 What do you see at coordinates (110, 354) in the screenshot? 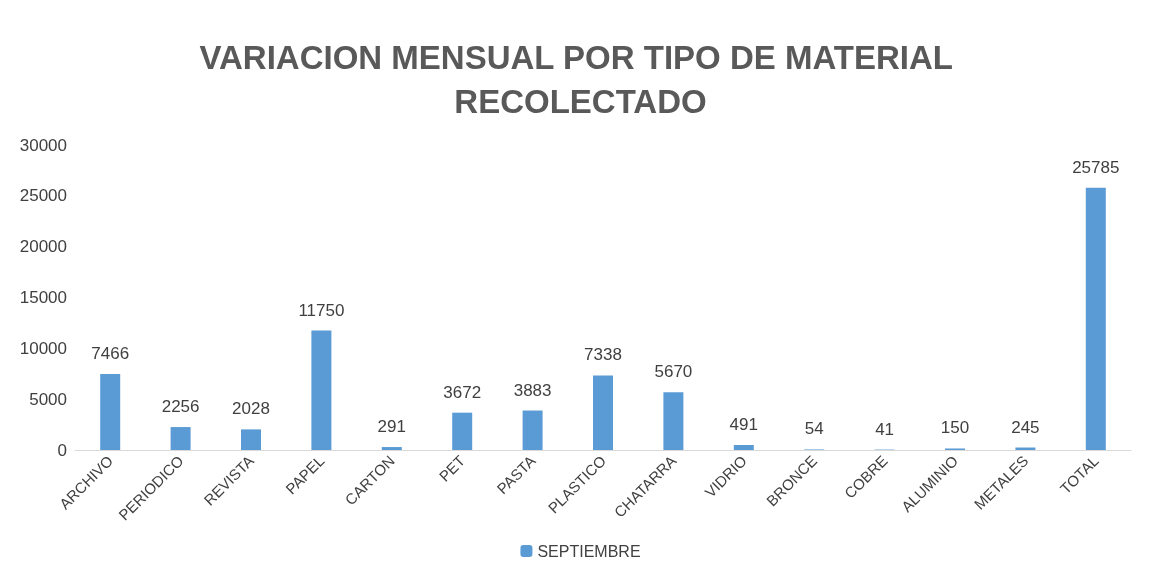
I see `data-label: 7466` at bounding box center [110, 354].